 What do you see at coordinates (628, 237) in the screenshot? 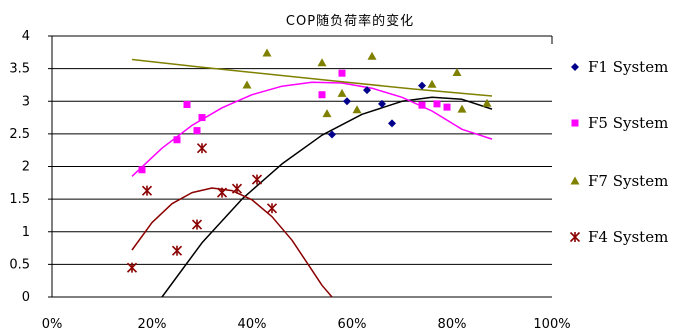
I see `f4-system-legend-label: F4 System` at bounding box center [628, 237].